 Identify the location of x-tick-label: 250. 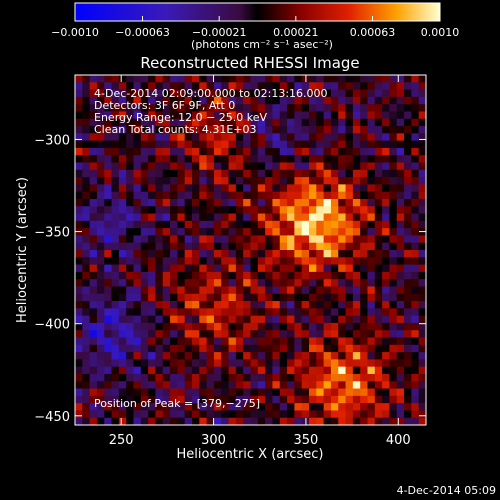
(121, 440).